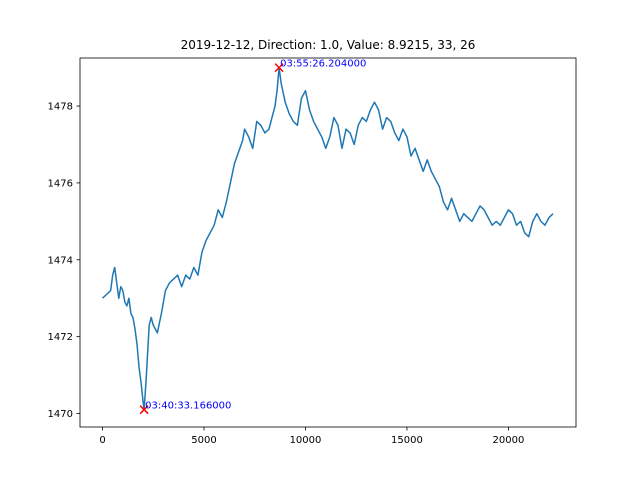 The width and height of the screenshot is (640, 480). Describe the element at coordinates (60, 183) in the screenshot. I see `y-tick-label: 1476` at that location.